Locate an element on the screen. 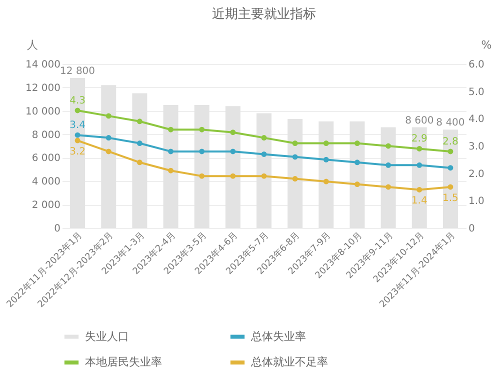 This screenshot has width=500, height=377. legend-label: 失业人口 is located at coordinates (107, 336).